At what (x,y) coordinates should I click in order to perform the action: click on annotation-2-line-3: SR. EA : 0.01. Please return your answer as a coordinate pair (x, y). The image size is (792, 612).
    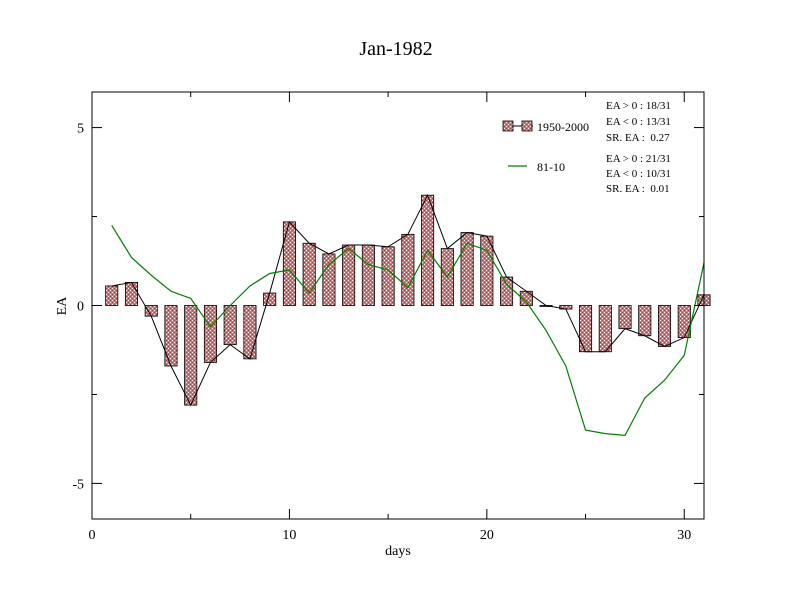
    Looking at the image, I should click on (638, 189).